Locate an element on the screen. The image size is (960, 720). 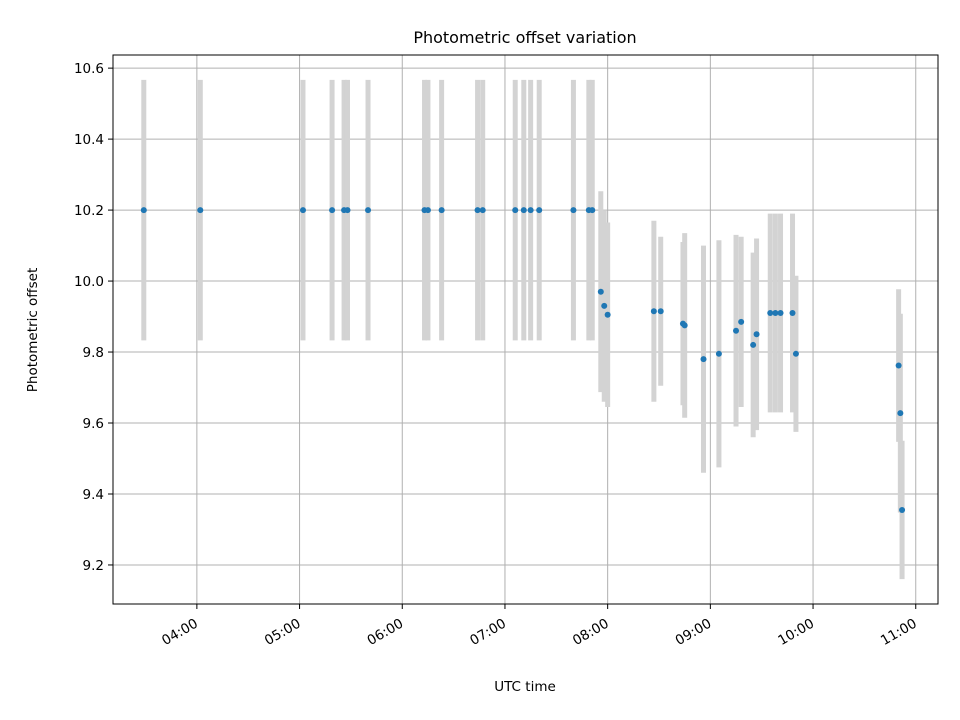
y-tick-label: 10.4 is located at coordinates (89, 140).